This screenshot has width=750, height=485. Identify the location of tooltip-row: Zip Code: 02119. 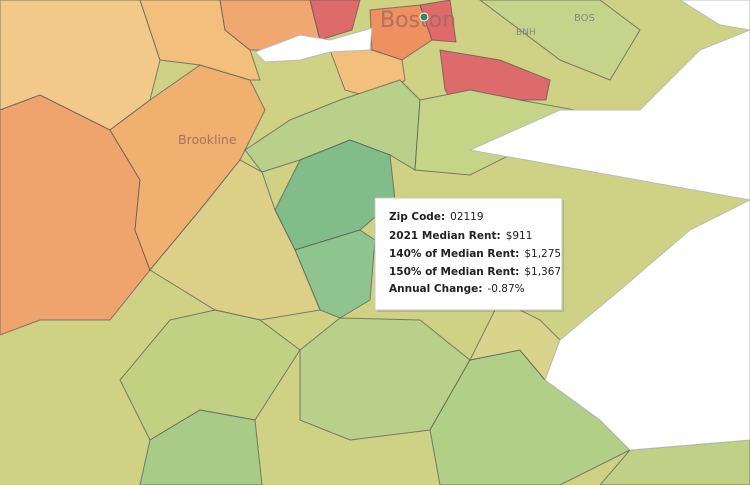
(436, 217).